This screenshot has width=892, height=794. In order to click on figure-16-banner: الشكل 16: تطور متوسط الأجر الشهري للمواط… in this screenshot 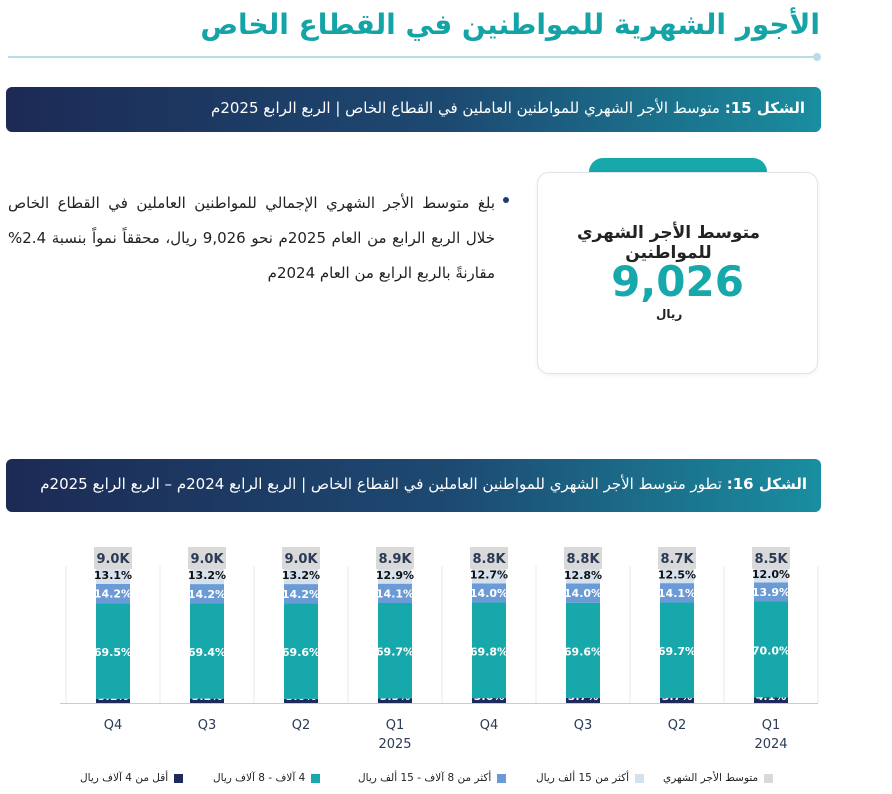, I will do `click(413, 485)`.